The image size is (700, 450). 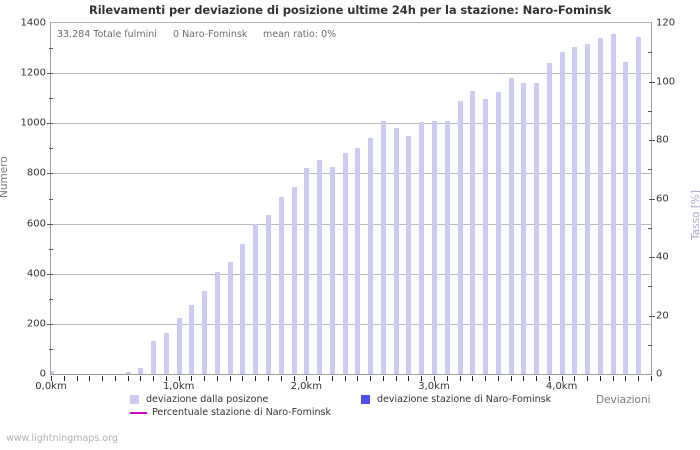 What do you see at coordinates (561, 386) in the screenshot?
I see `x-axis-tick-label: 4,0km` at bounding box center [561, 386].